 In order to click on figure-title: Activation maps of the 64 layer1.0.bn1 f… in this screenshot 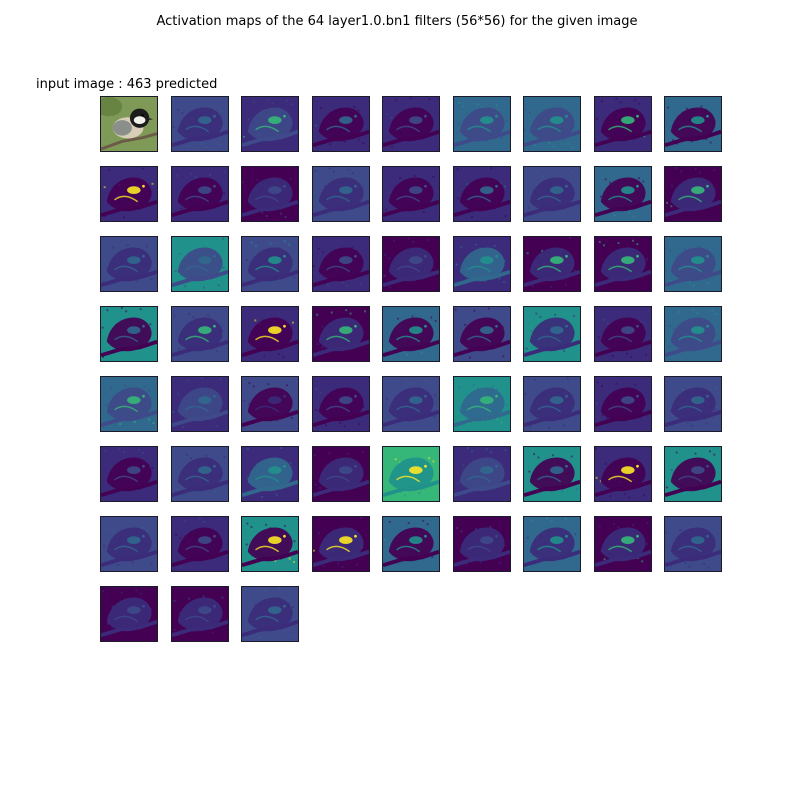, I will do `click(397, 21)`.